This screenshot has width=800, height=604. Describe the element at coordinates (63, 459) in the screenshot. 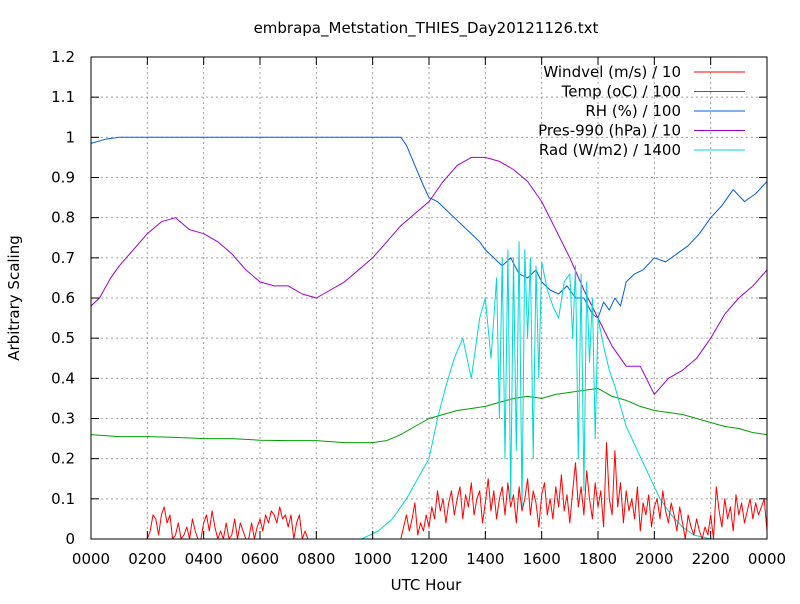

I see `y-tick-label: 0.2` at that location.